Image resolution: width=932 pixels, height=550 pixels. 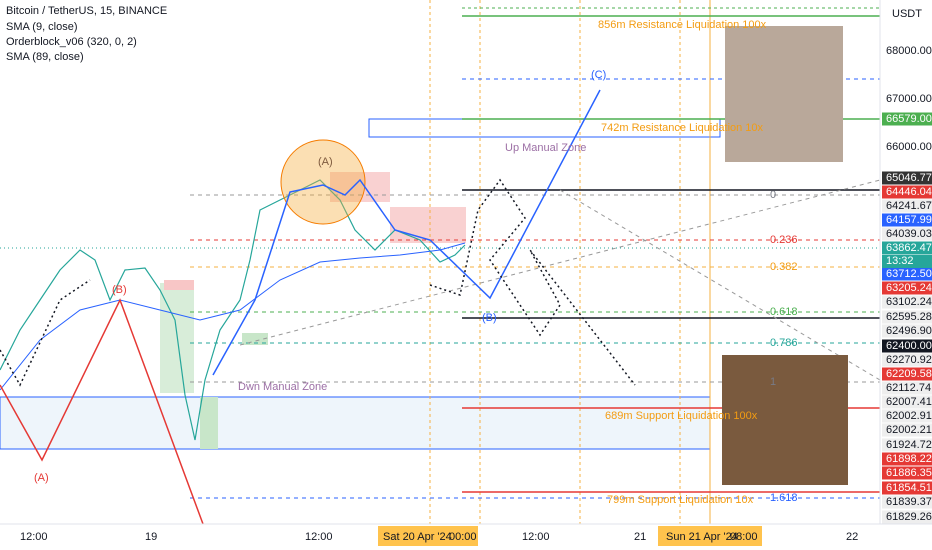 What do you see at coordinates (681, 416) in the screenshot?
I see `annotation: 689m Support Liquidation 100x` at bounding box center [681, 416].